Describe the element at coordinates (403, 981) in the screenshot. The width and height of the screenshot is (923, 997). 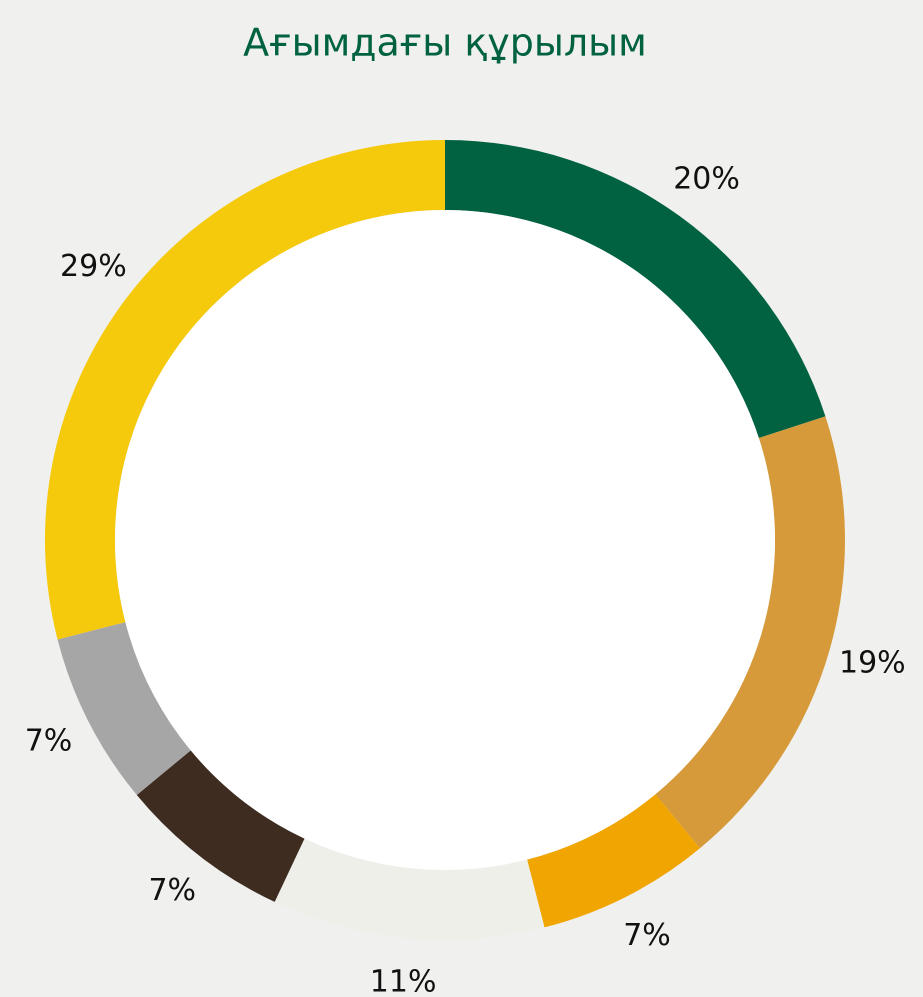
I see `data-label: 11%` at that location.